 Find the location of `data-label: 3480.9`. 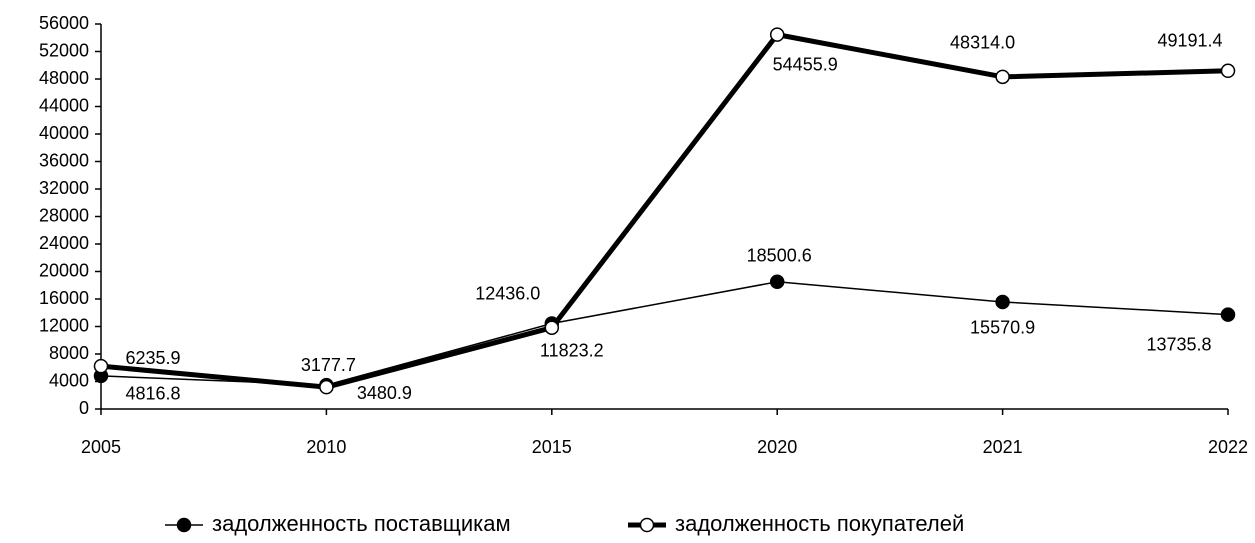

data-label: 3480.9 is located at coordinates (384, 393).